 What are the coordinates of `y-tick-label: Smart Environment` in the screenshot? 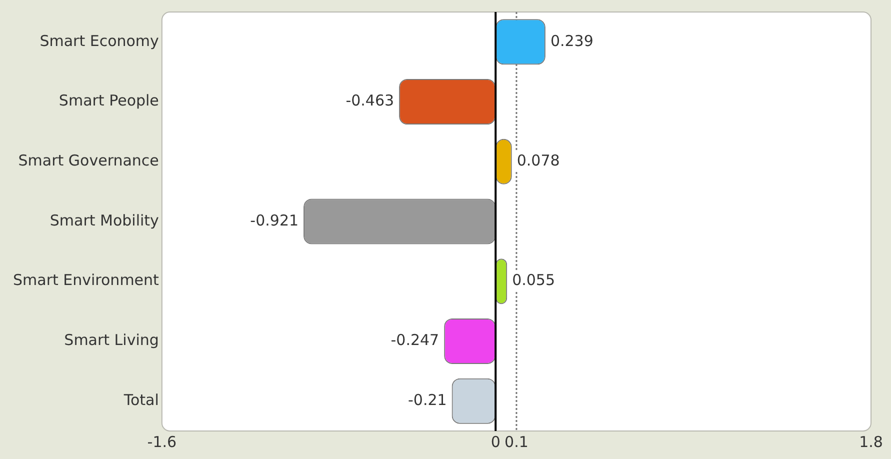 It's located at (86, 280).